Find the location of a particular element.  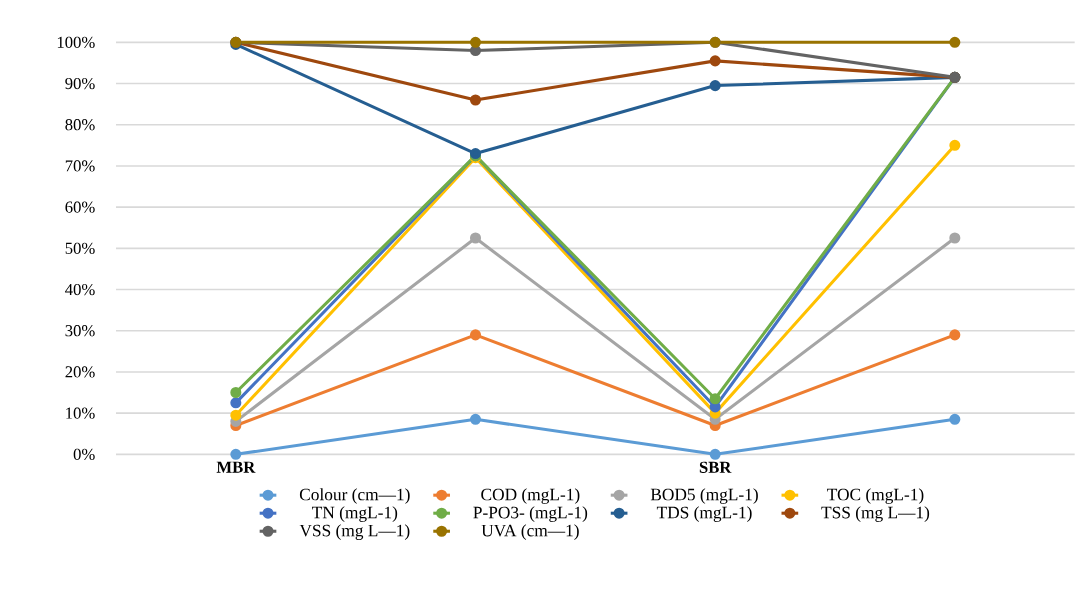

y-tick-label: 0% is located at coordinates (84, 454).